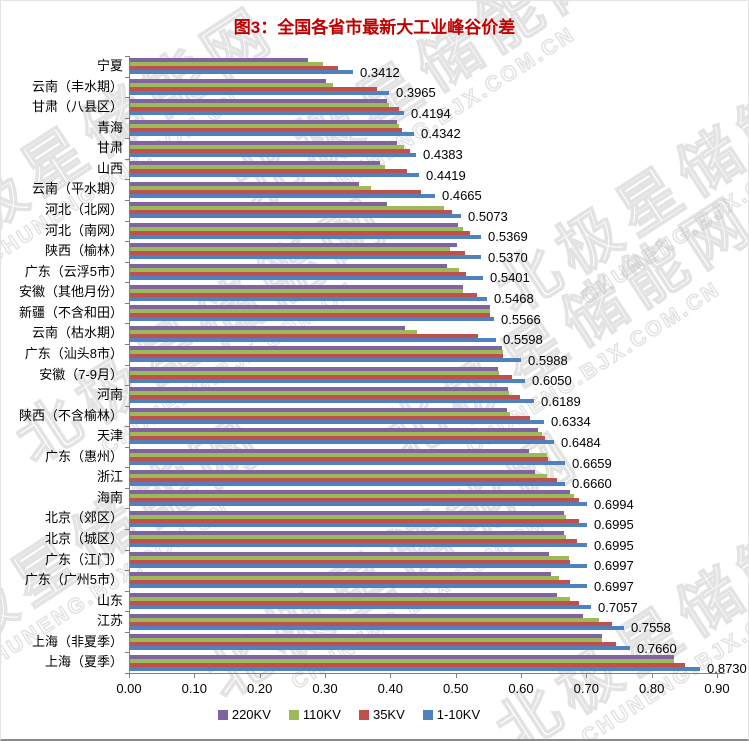 The image size is (749, 741). I want to click on legend-item: 110KV, so click(314, 714).